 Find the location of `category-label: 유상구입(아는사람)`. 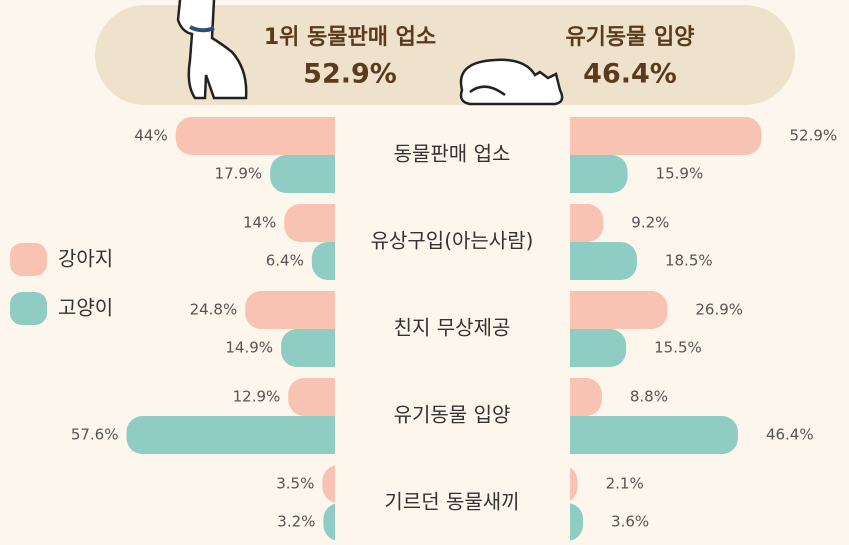

category-label: 유상구입(아는사람) is located at coordinates (452, 241).